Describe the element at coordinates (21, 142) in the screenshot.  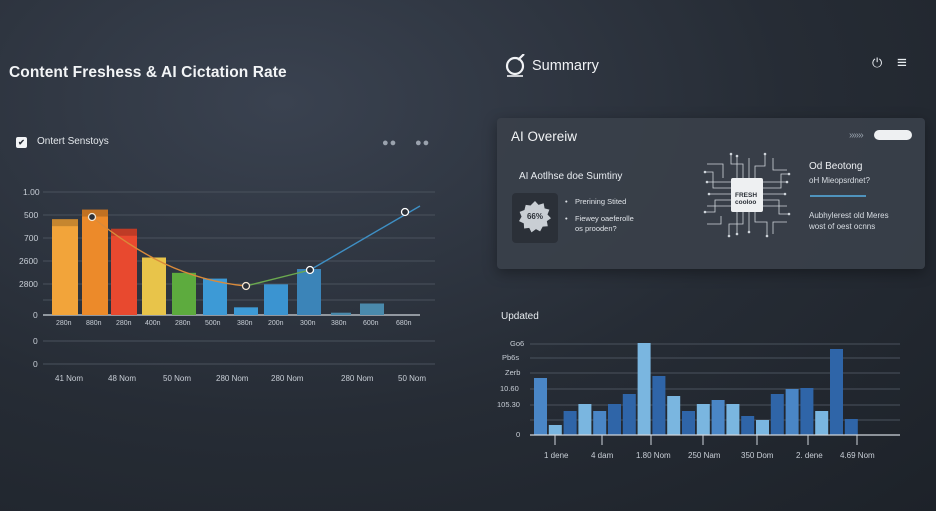
I see `check-icon: ✔` at that location.